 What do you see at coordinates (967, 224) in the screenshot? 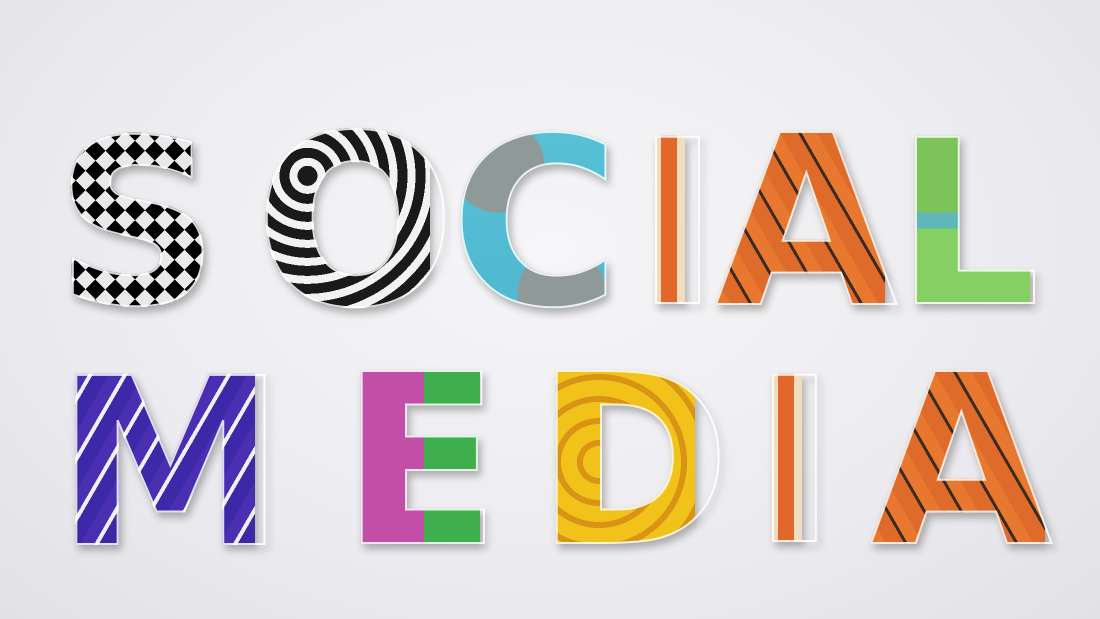
I see `letter-l: L` at bounding box center [967, 224].